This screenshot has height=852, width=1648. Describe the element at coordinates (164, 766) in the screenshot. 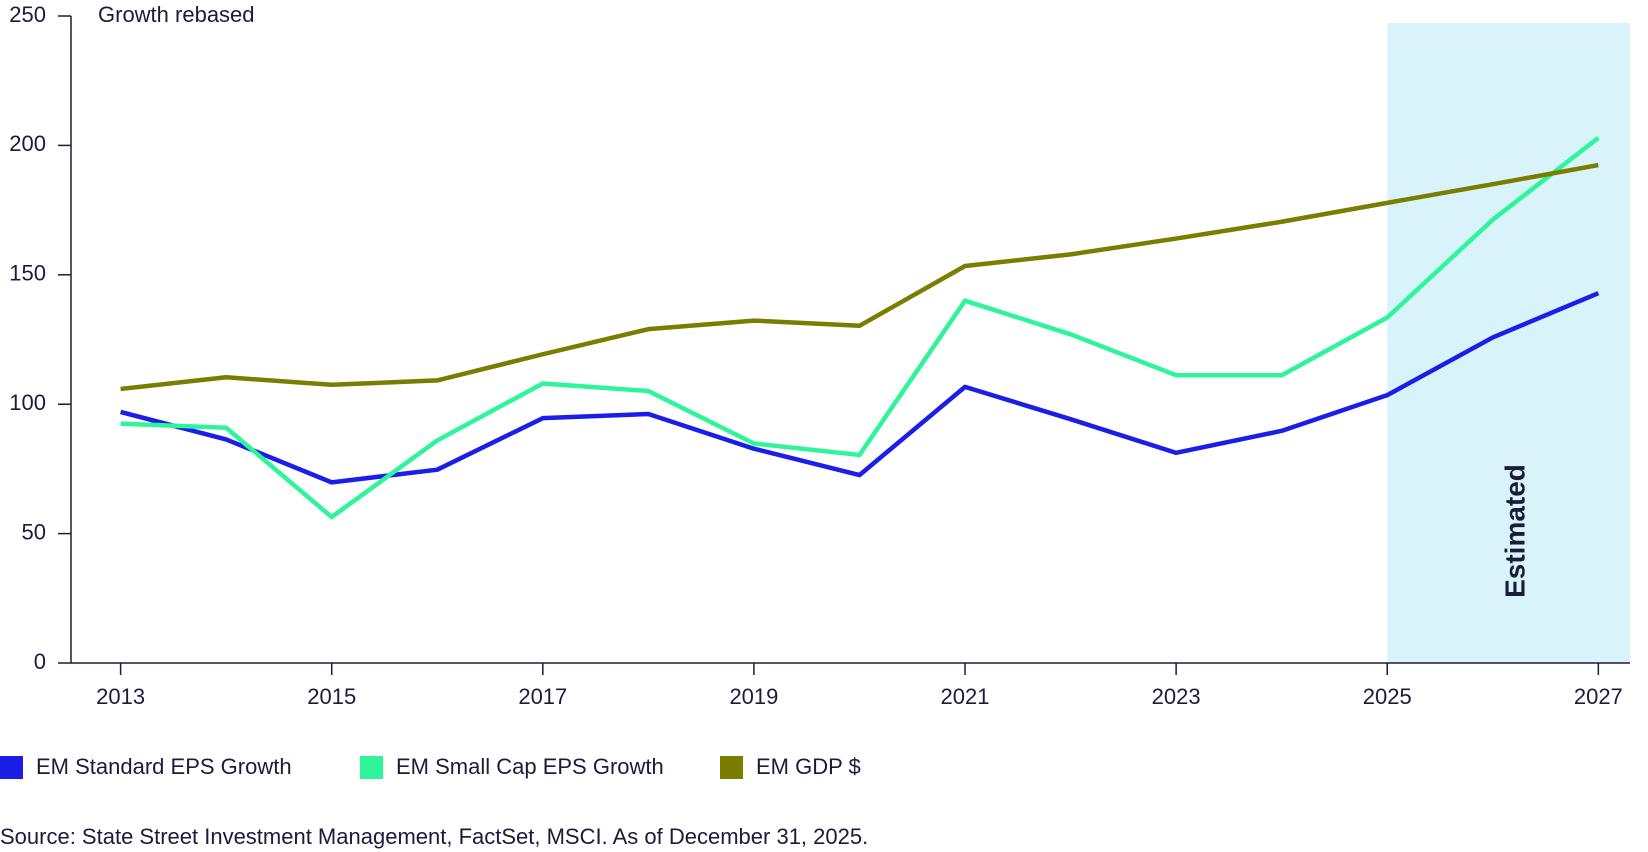

I see `legend-label: EM Standard EPS Growth` at that location.